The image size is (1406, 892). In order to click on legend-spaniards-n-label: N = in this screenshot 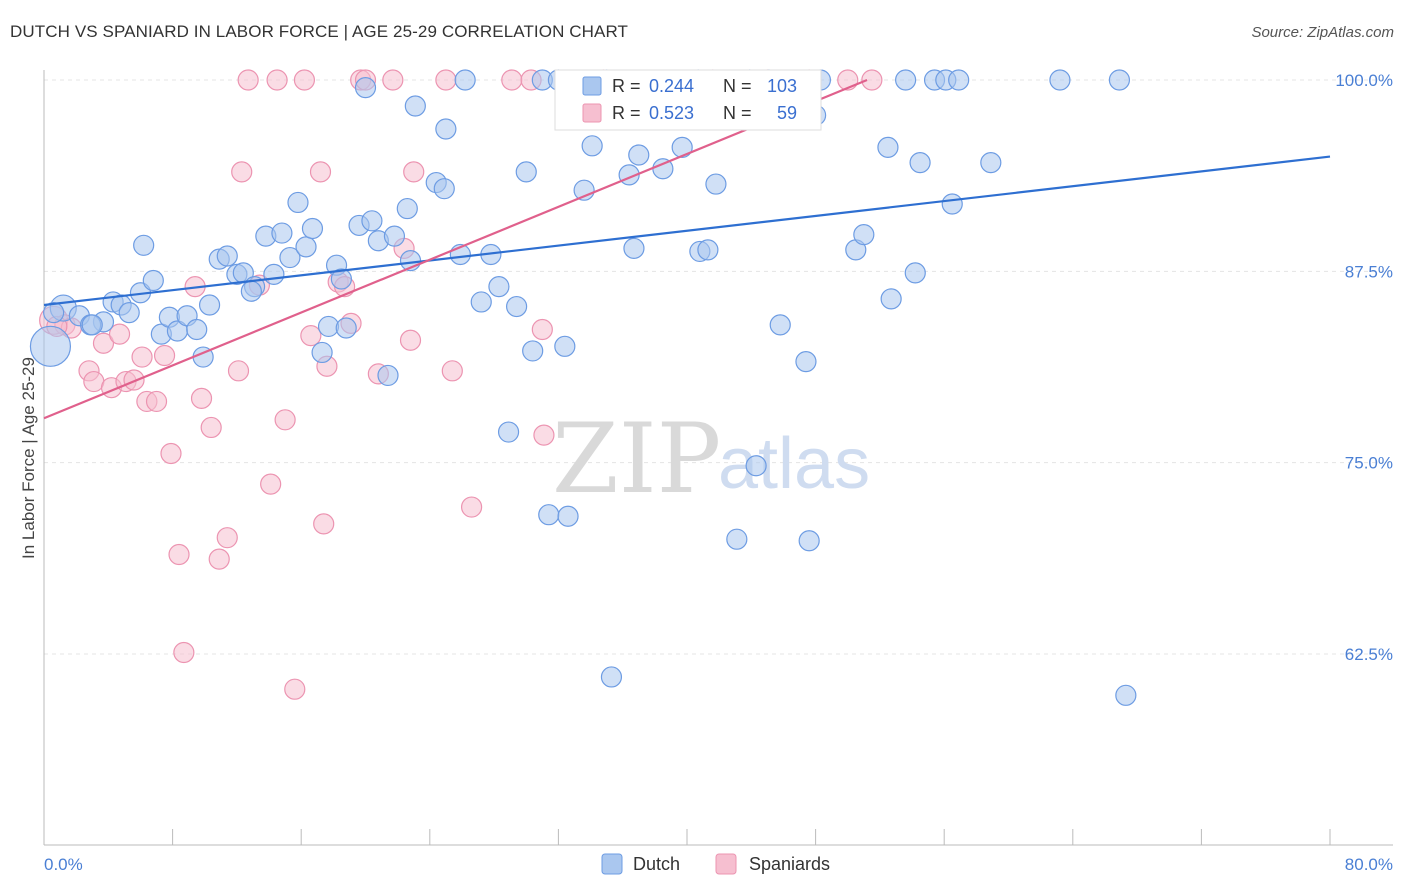, I will do `click(737, 113)`.